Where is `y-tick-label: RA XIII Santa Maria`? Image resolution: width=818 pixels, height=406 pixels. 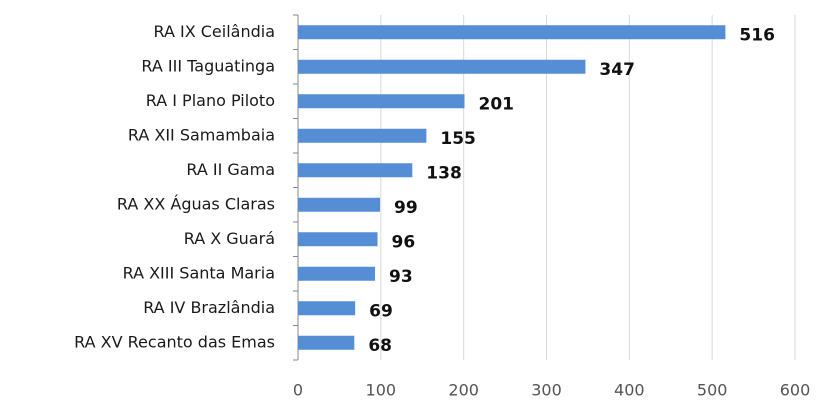 y-tick-label: RA XIII Santa Maria is located at coordinates (199, 272).